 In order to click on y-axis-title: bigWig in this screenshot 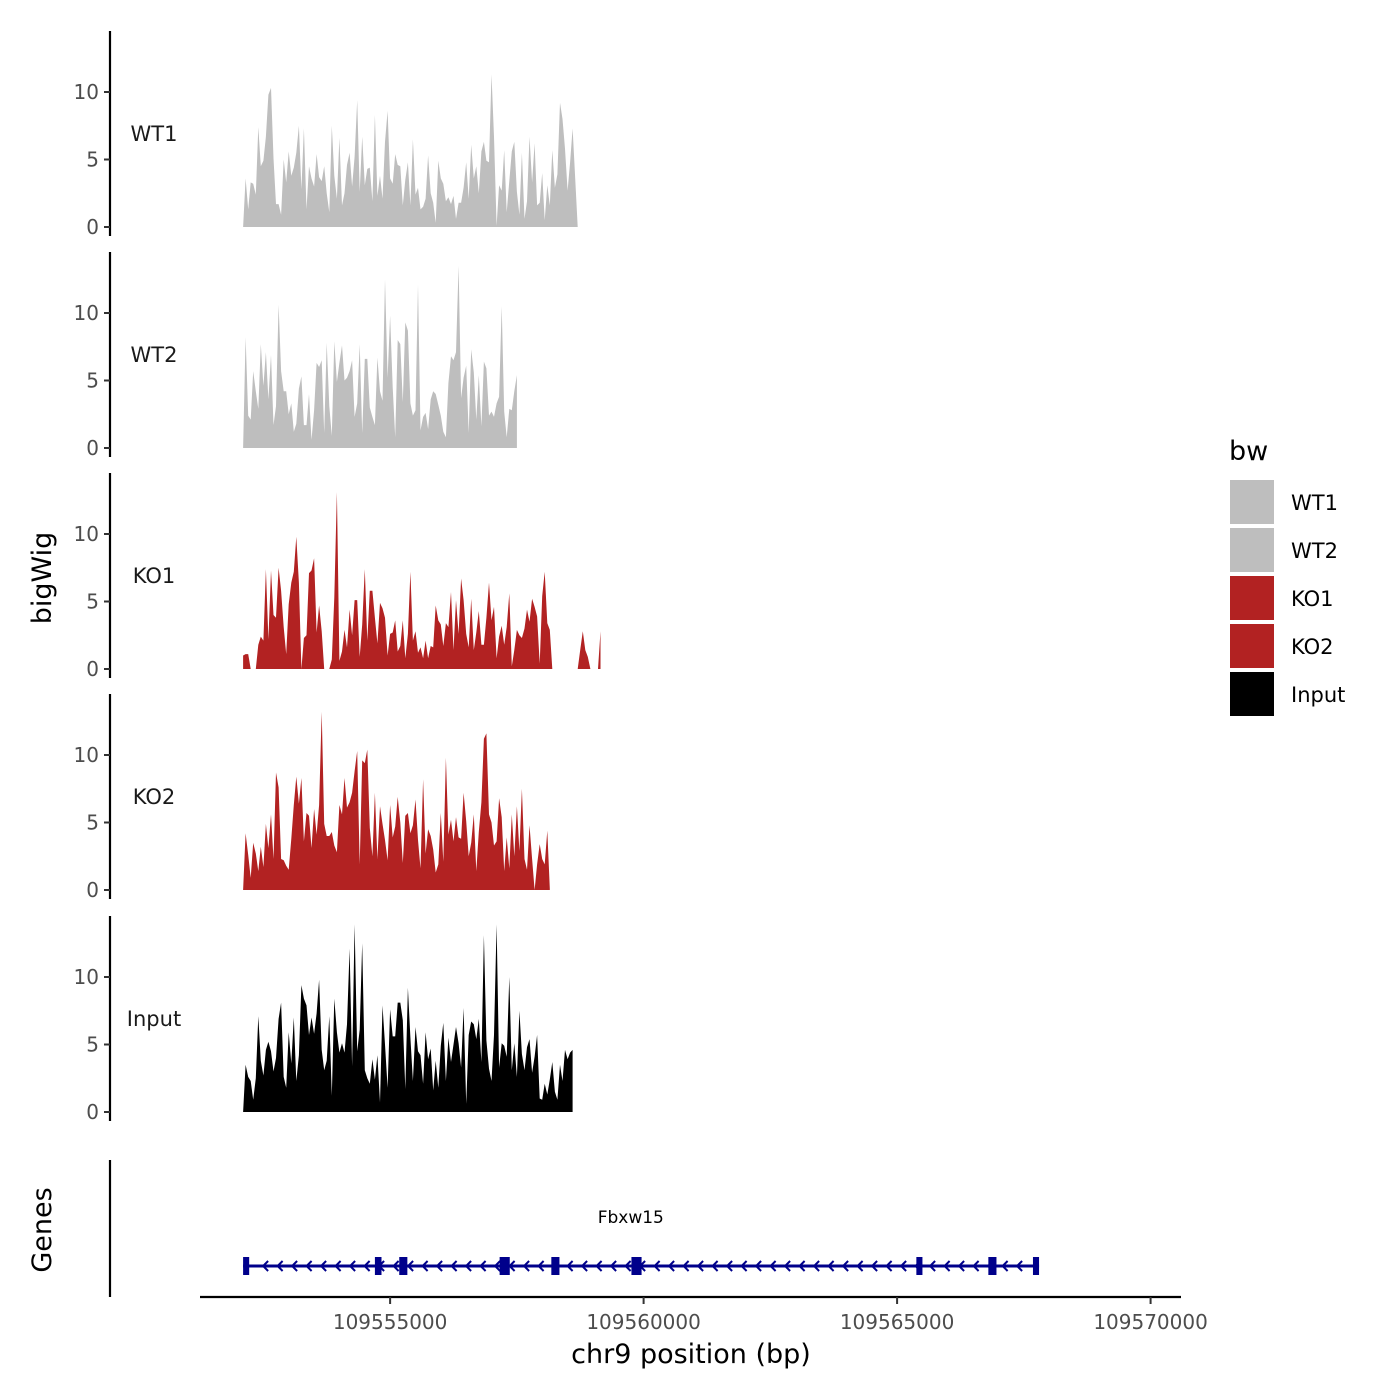, I will do `click(42, 578)`.